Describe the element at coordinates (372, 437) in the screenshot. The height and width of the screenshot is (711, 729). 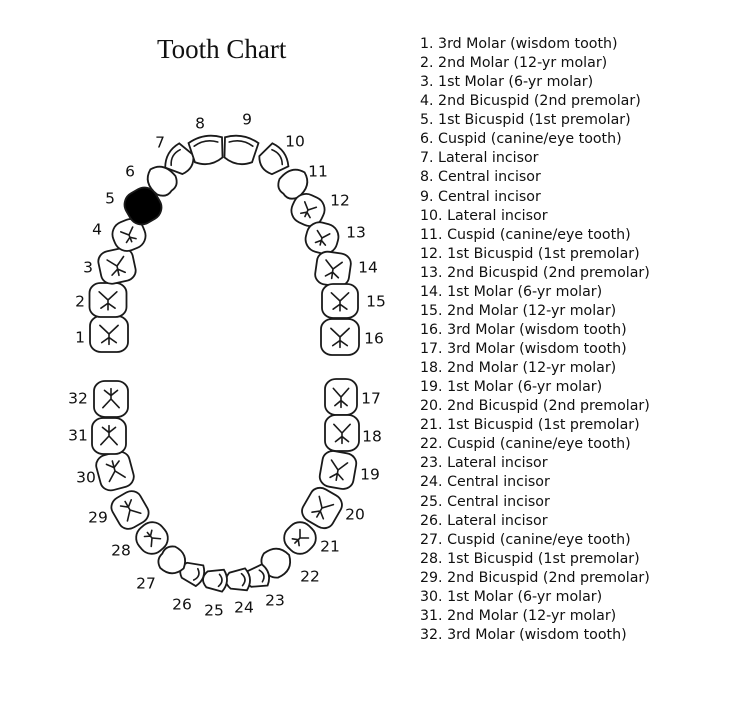
I see `tooth-number-label: 18` at that location.